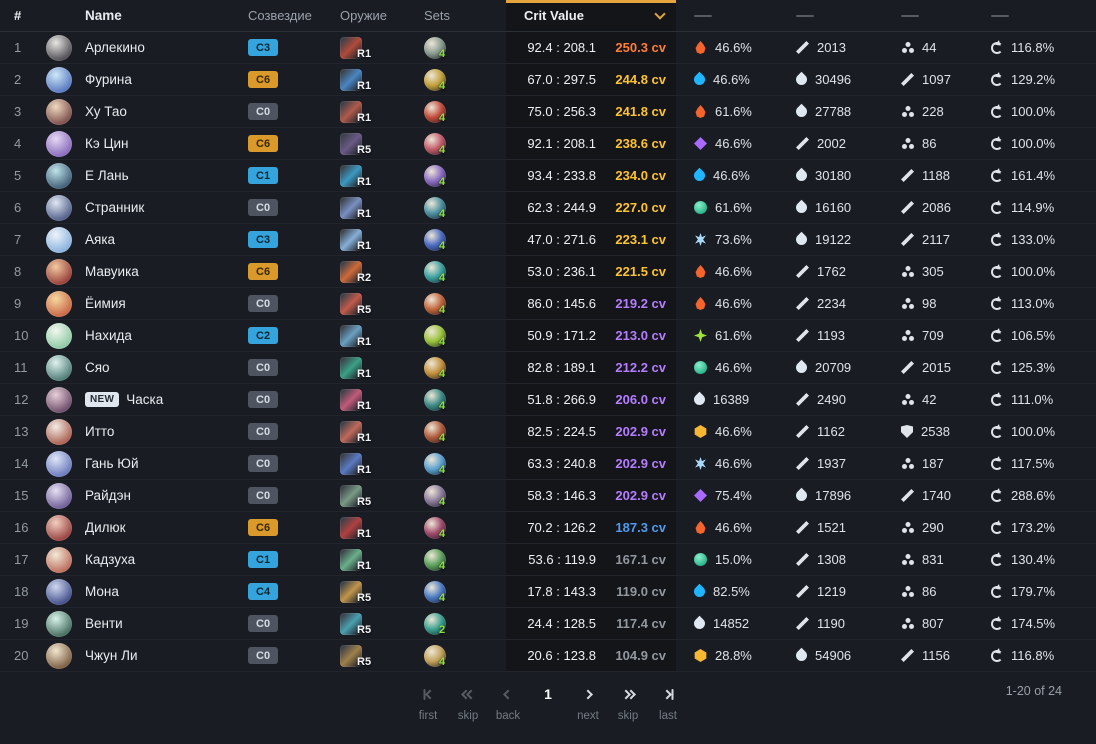 This screenshot has width=1096, height=744. What do you see at coordinates (157, 79) in the screenshot?
I see `name-cell: Фурина` at bounding box center [157, 79].